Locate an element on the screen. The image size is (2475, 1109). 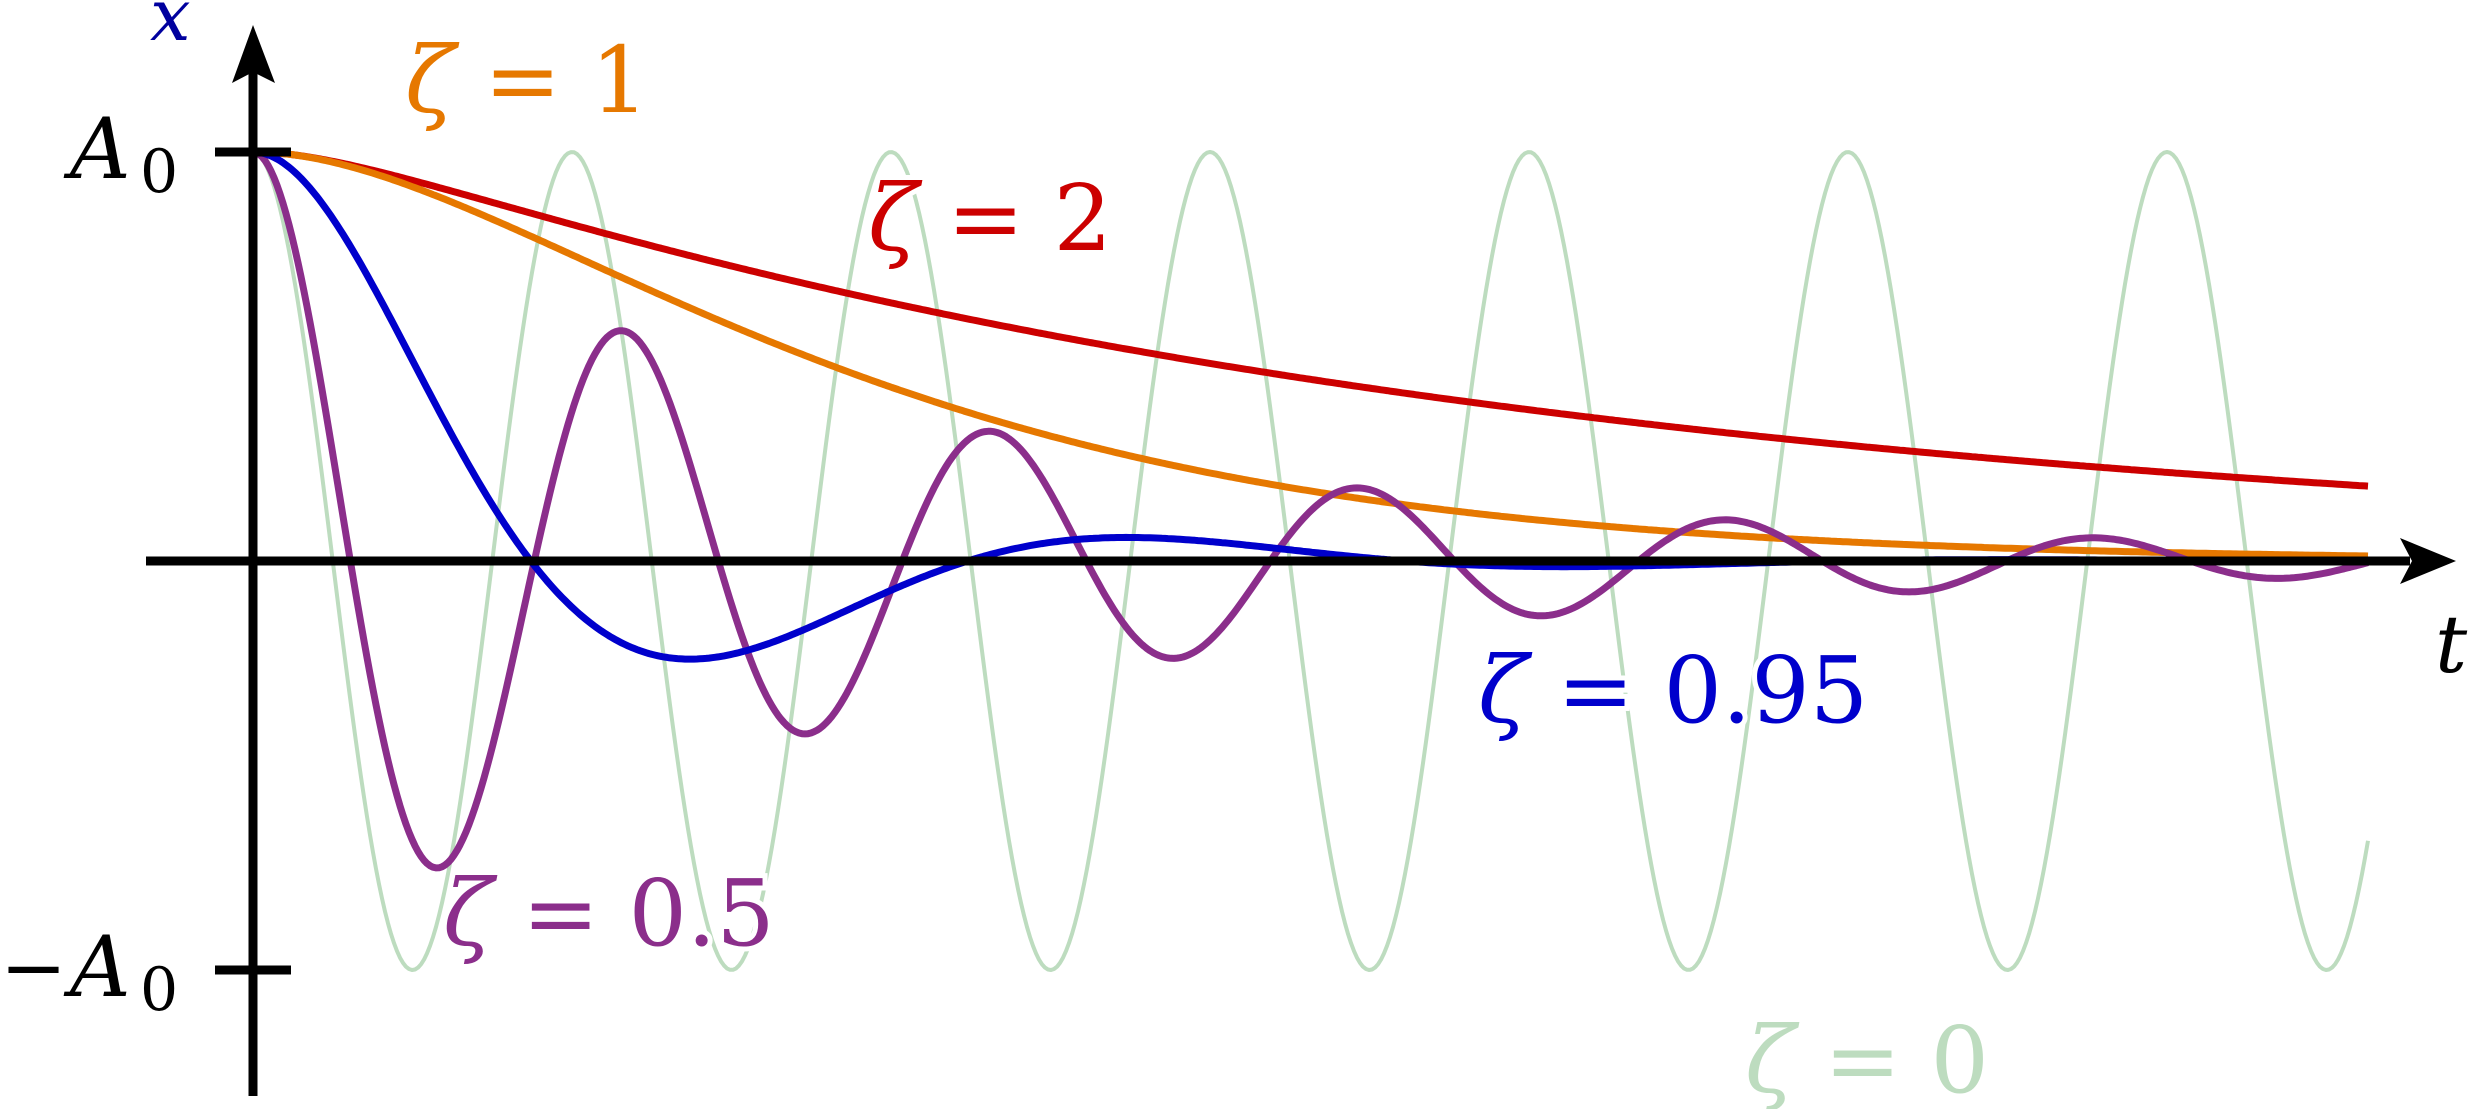
ytick-label-A0: A 0 is located at coordinates (120, 153).